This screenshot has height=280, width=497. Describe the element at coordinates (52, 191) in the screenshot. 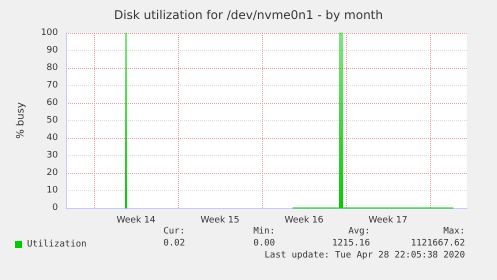

I see `y-tick-label: 10` at that location.